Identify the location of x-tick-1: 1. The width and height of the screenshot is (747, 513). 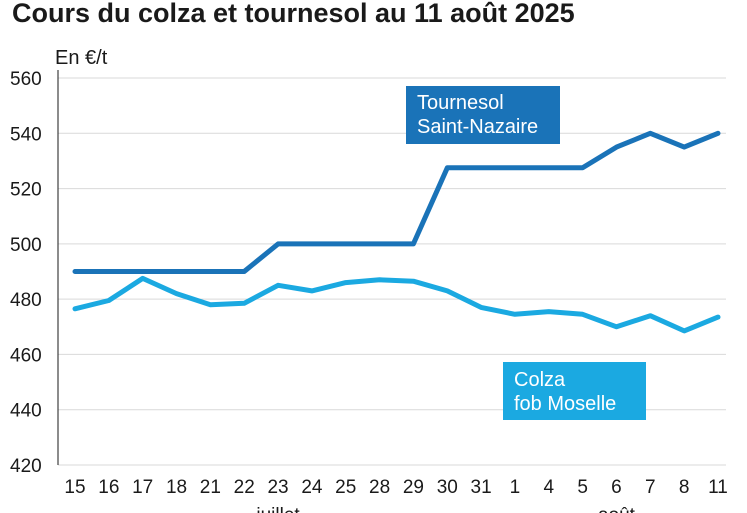
(515, 487).